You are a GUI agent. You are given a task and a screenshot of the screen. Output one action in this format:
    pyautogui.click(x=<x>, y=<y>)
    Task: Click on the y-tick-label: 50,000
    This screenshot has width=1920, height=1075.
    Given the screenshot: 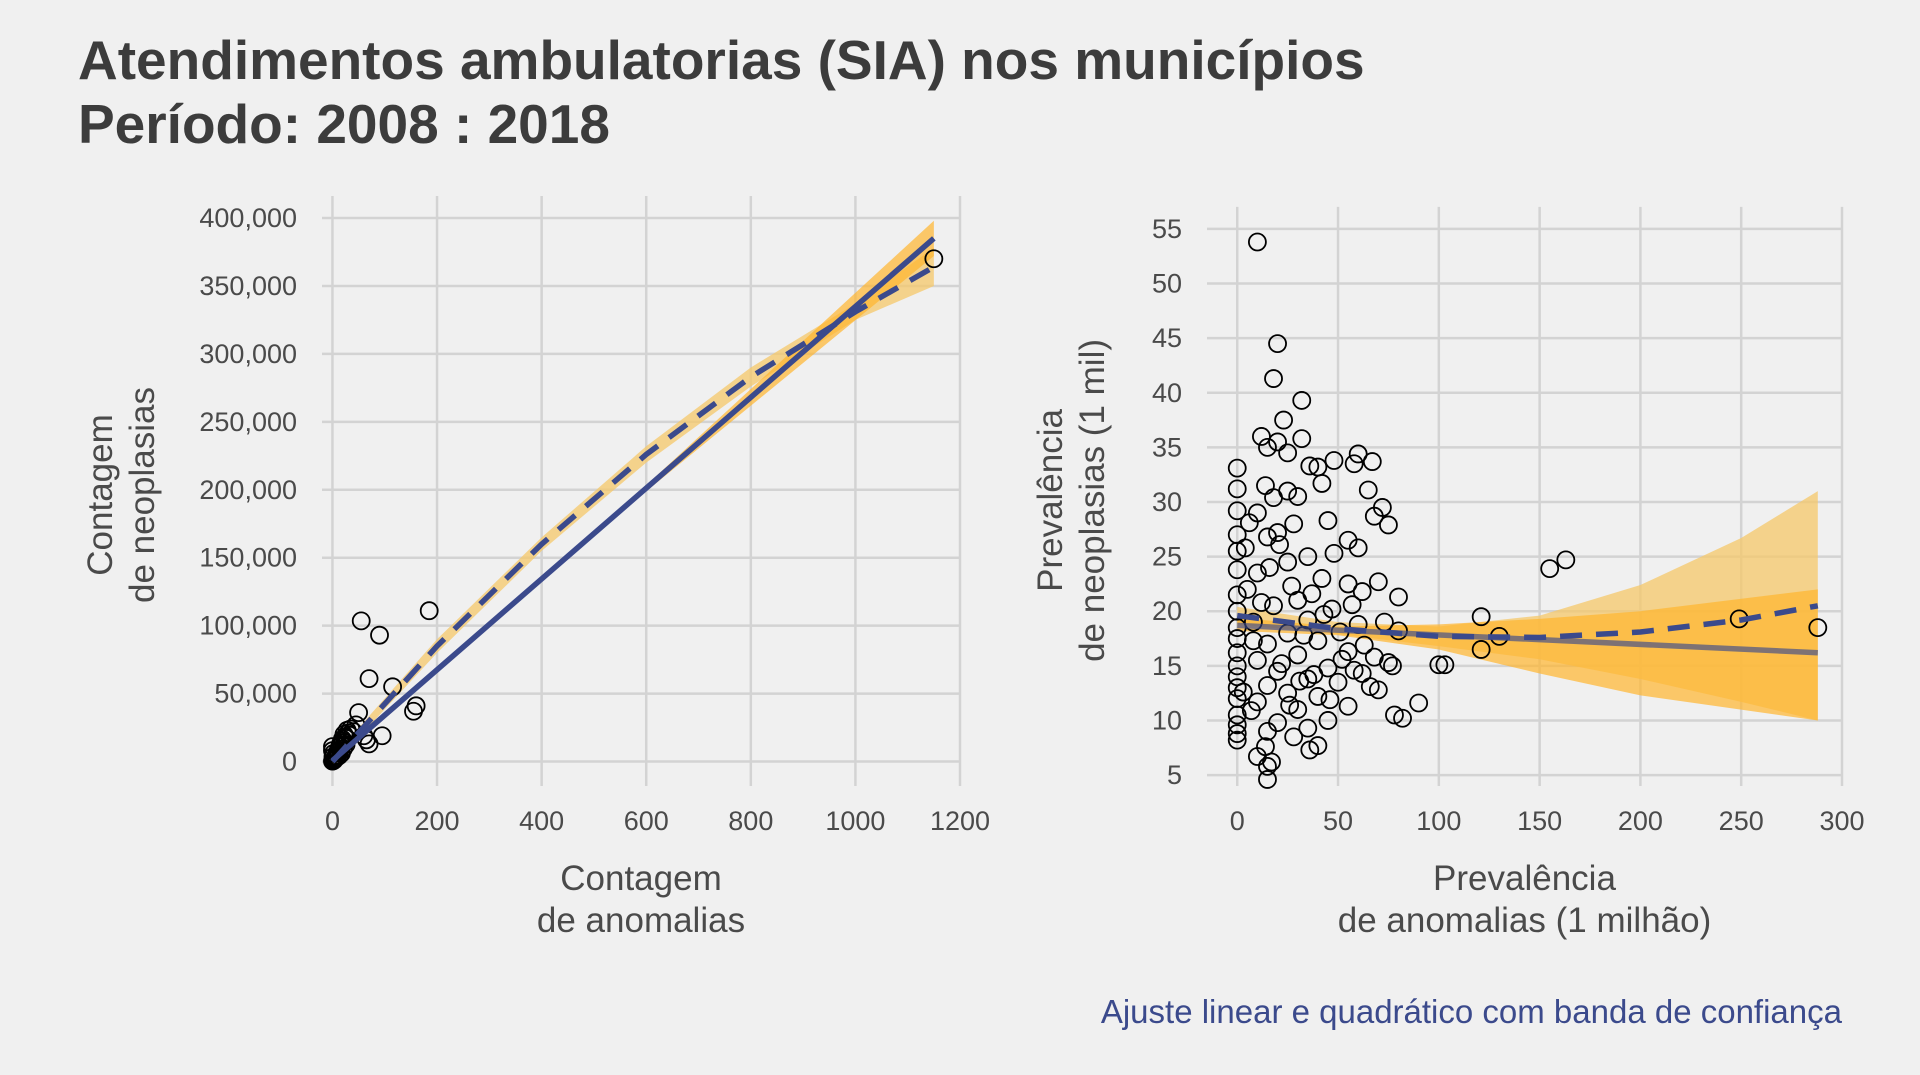 What is the action you would take?
    pyautogui.click(x=255, y=694)
    